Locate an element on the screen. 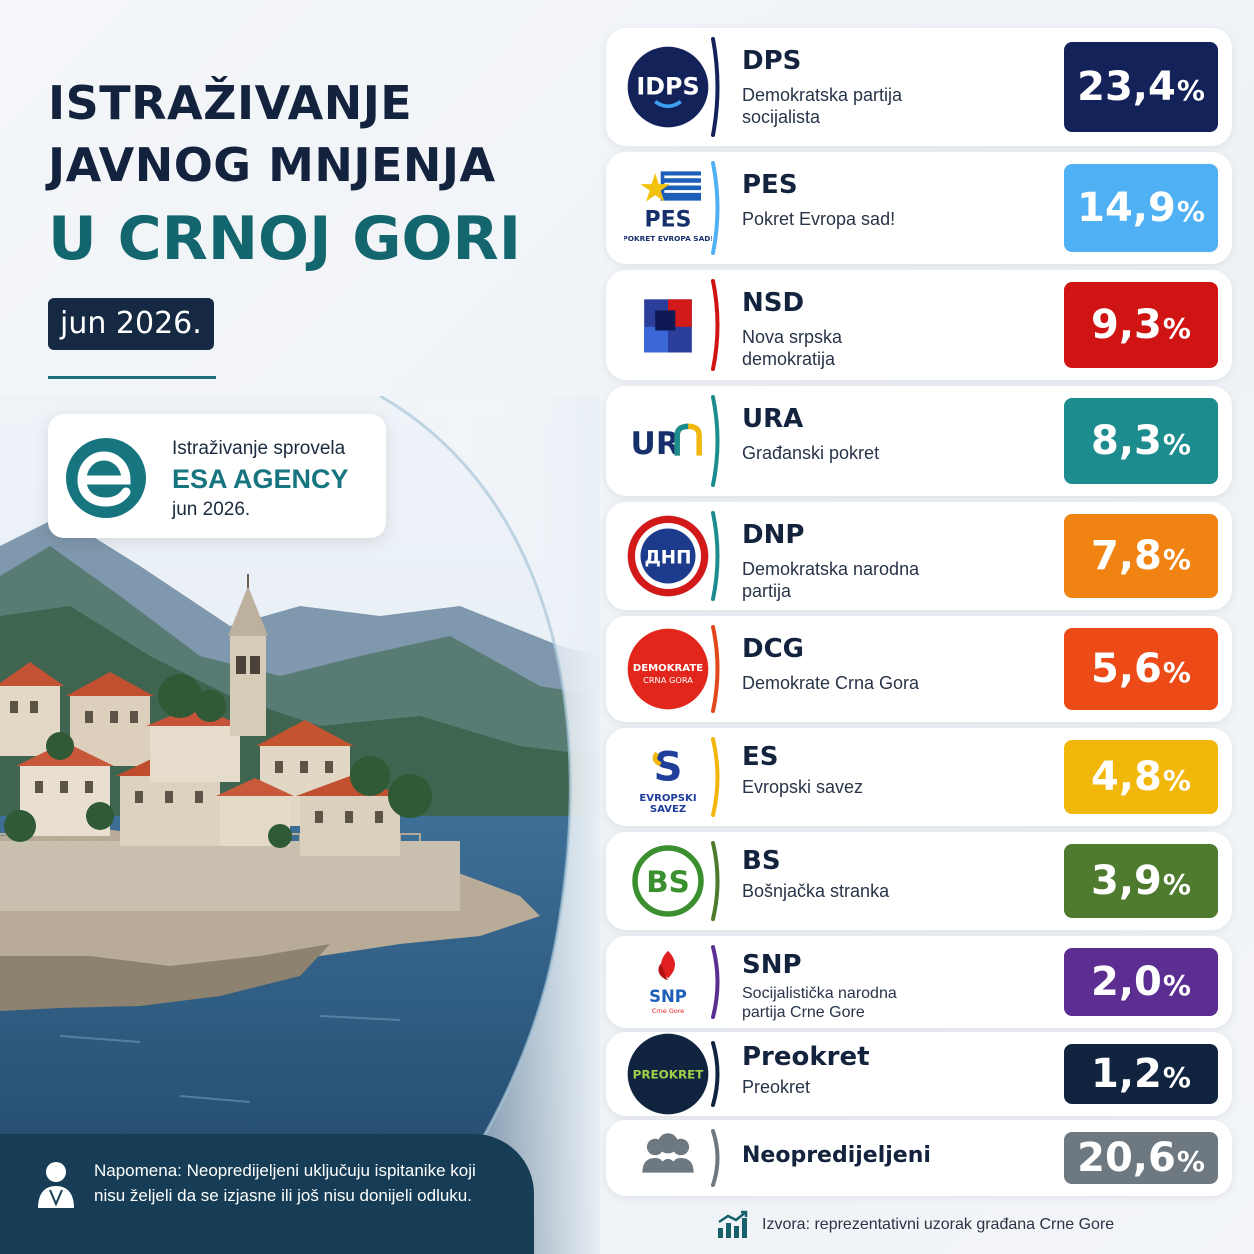  svg-text: SNP is located at coordinates (668, 996).